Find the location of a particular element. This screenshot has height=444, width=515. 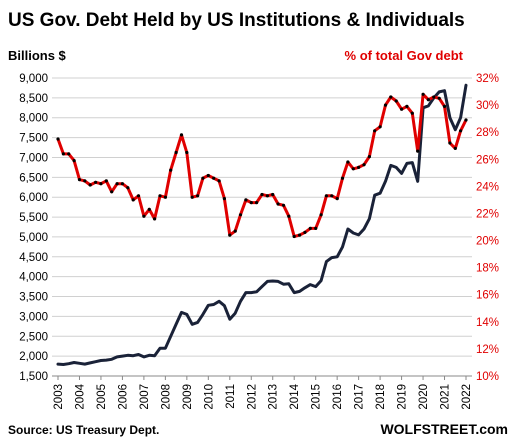

x-tick-label: 2005 is located at coordinates (102, 397).